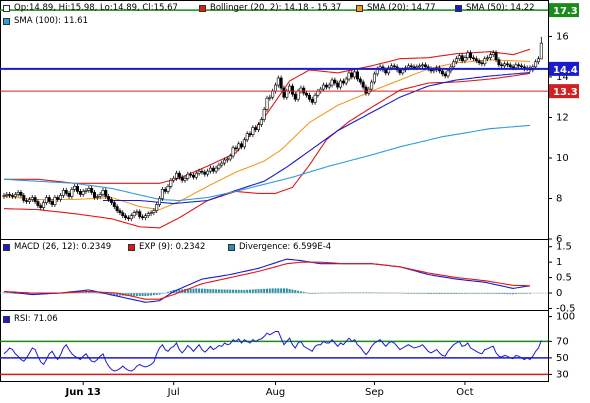  What do you see at coordinates (172, 247) in the screenshot?
I see `legend-label-exp: EXP (9): 0.2342` at bounding box center [172, 247].